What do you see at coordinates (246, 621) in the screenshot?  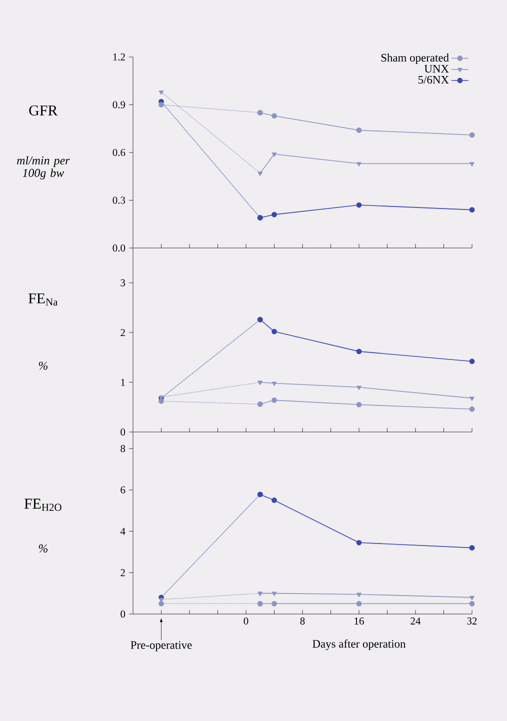 I see `x-tick-label: 0` at bounding box center [246, 621].